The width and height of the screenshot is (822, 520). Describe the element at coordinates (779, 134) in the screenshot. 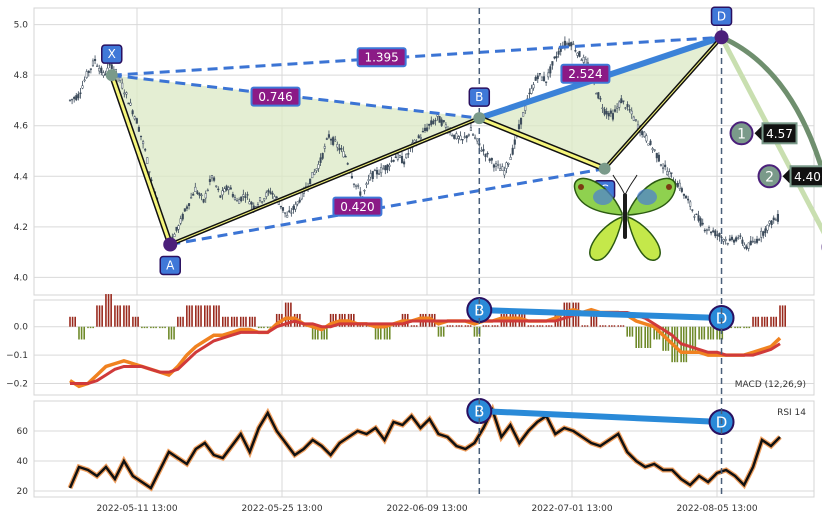

I see `target-value: 4.57` at that location.